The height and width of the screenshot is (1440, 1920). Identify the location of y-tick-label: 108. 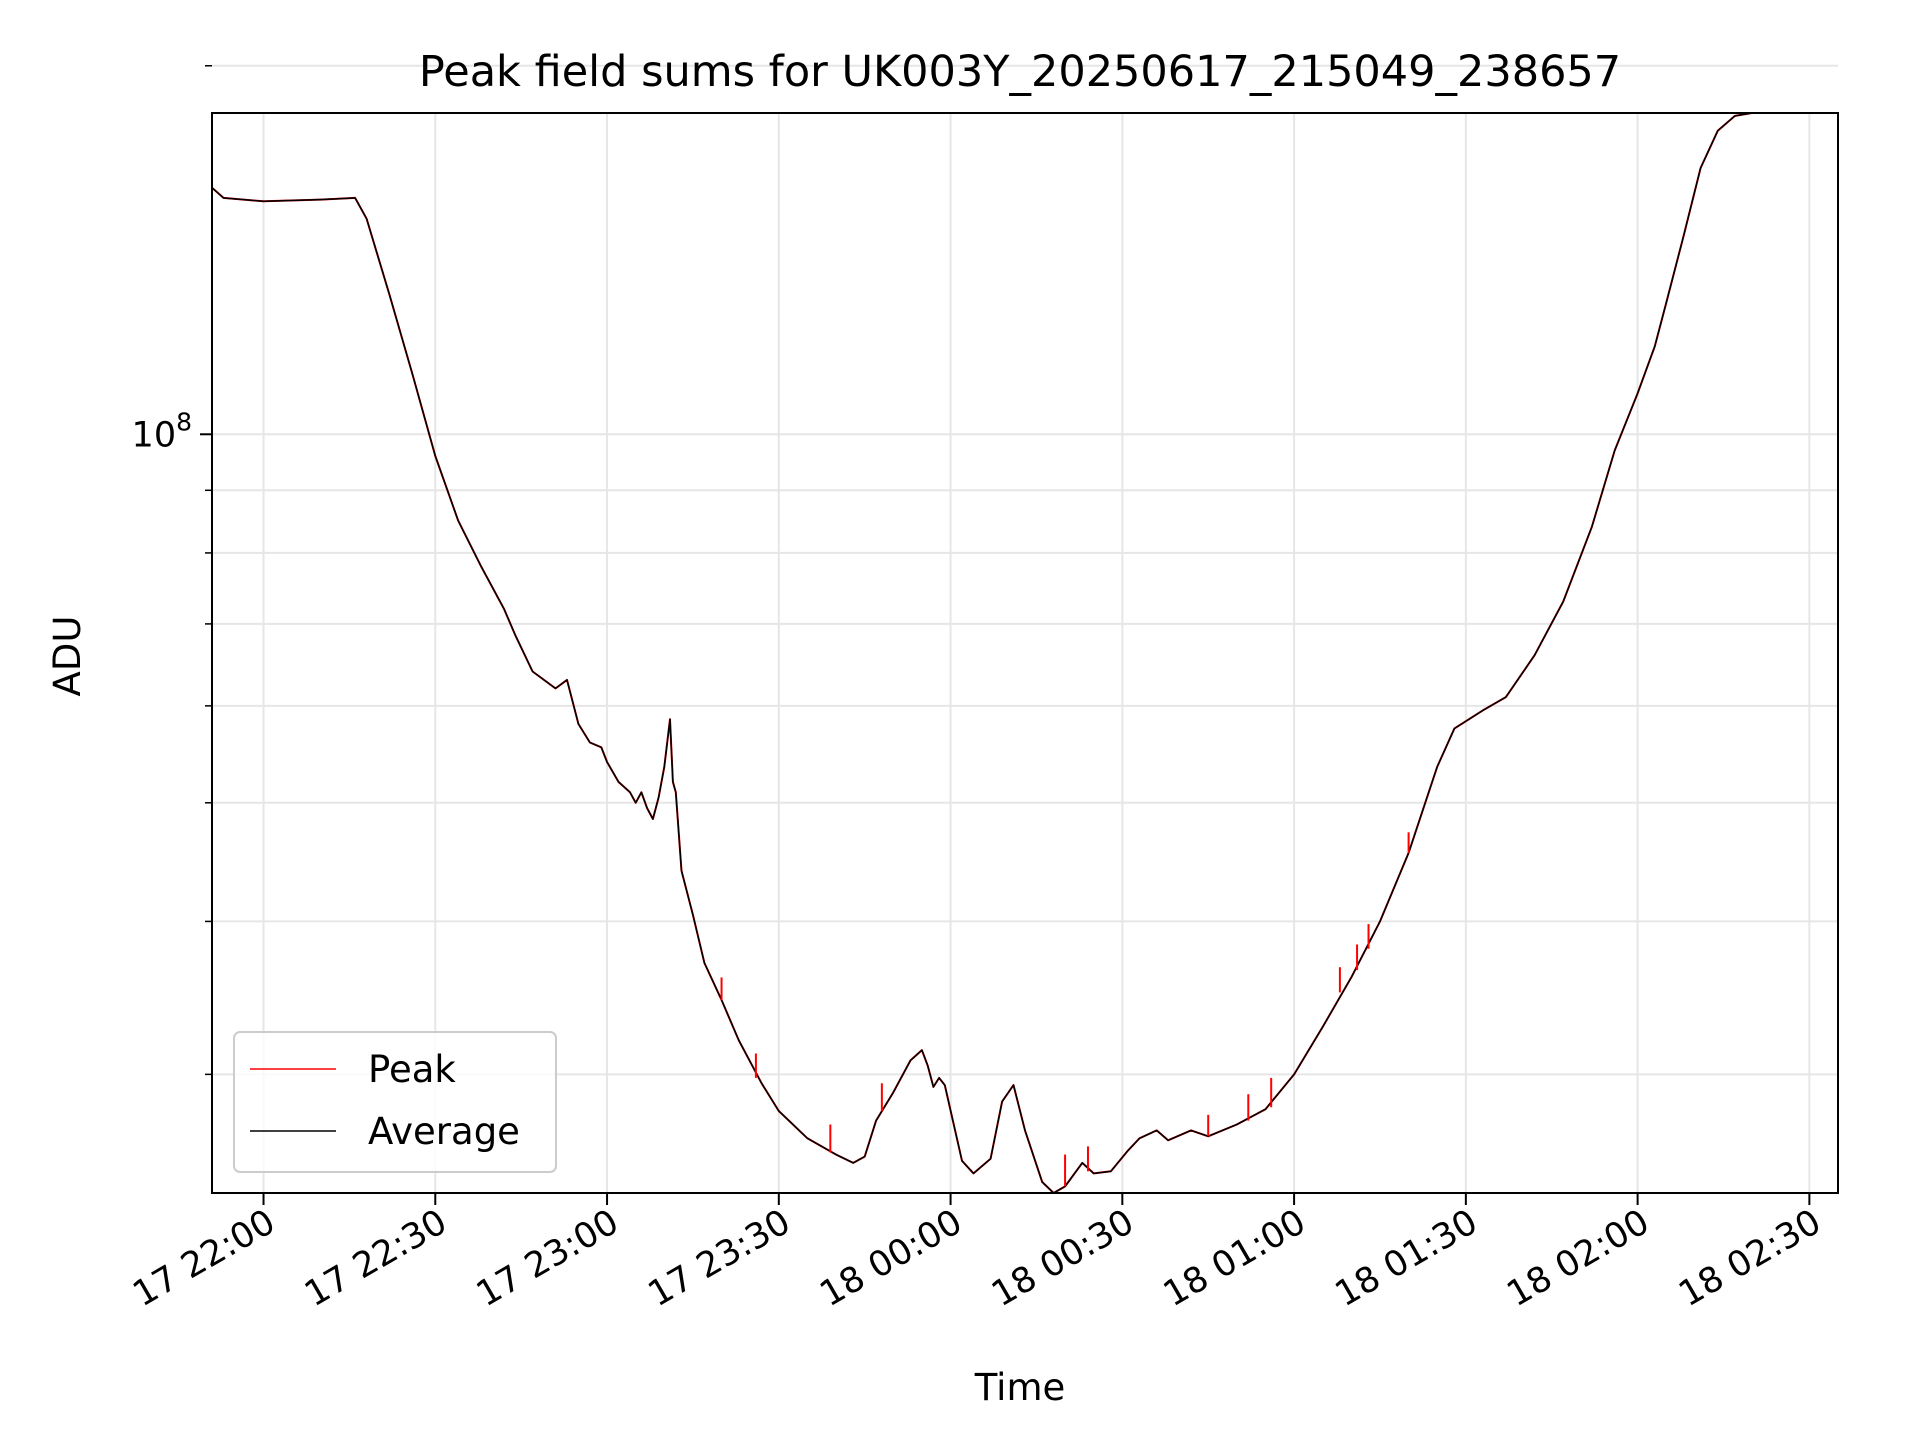
(162, 431).